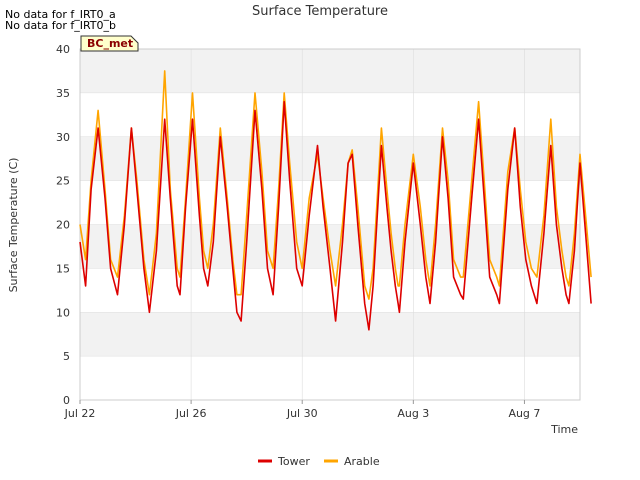  I want to click on y-tick-label: 40, so click(63, 49).